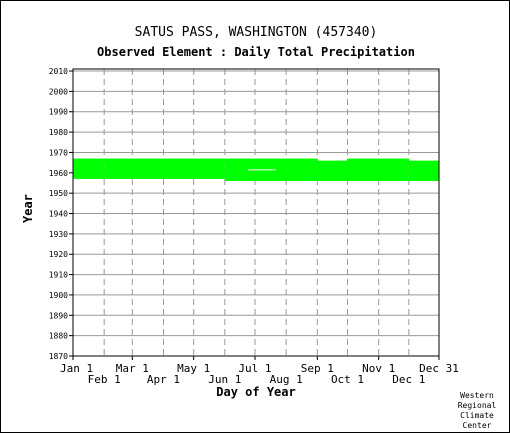  I want to click on x-tick-label: Apr 1, so click(163, 379).